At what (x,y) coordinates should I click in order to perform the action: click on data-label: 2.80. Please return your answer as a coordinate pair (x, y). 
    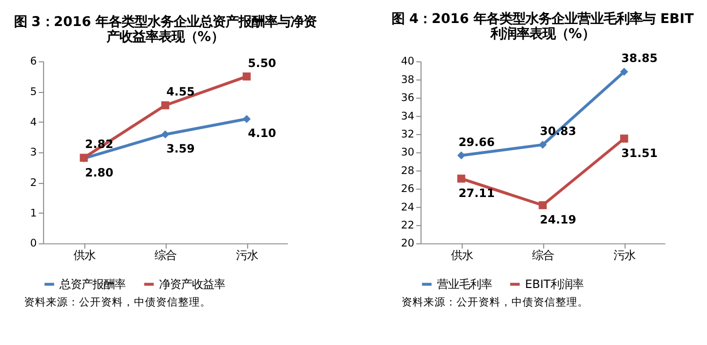
    Looking at the image, I should click on (99, 173).